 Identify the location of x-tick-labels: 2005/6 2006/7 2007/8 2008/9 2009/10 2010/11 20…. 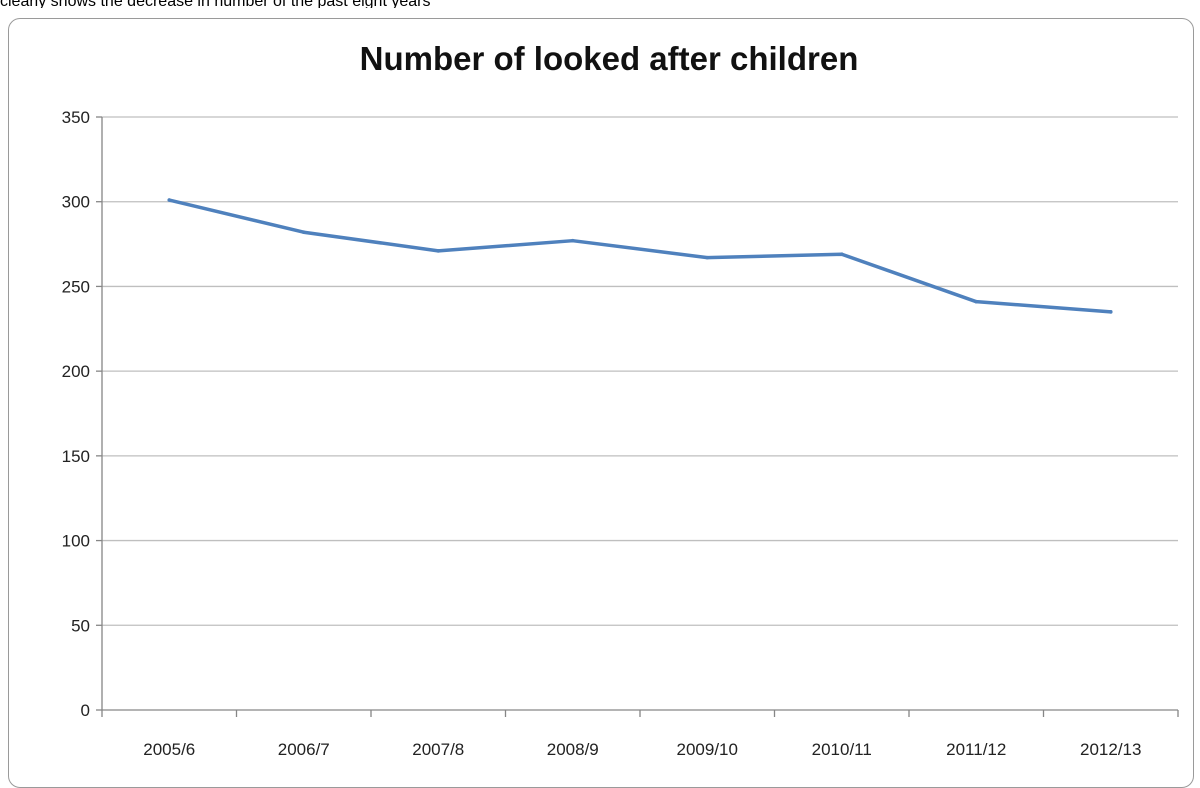
(642, 749).